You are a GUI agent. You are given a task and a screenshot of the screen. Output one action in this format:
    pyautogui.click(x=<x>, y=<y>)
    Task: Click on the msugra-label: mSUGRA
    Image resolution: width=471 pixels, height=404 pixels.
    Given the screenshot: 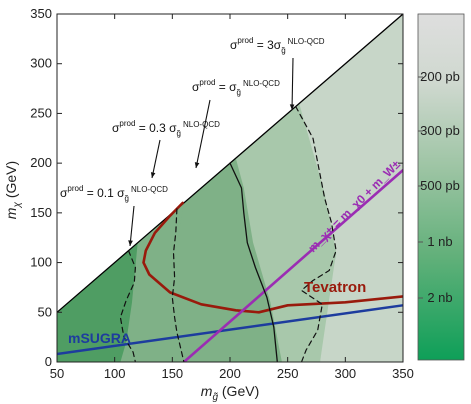 What is the action you would take?
    pyautogui.click(x=99, y=338)
    